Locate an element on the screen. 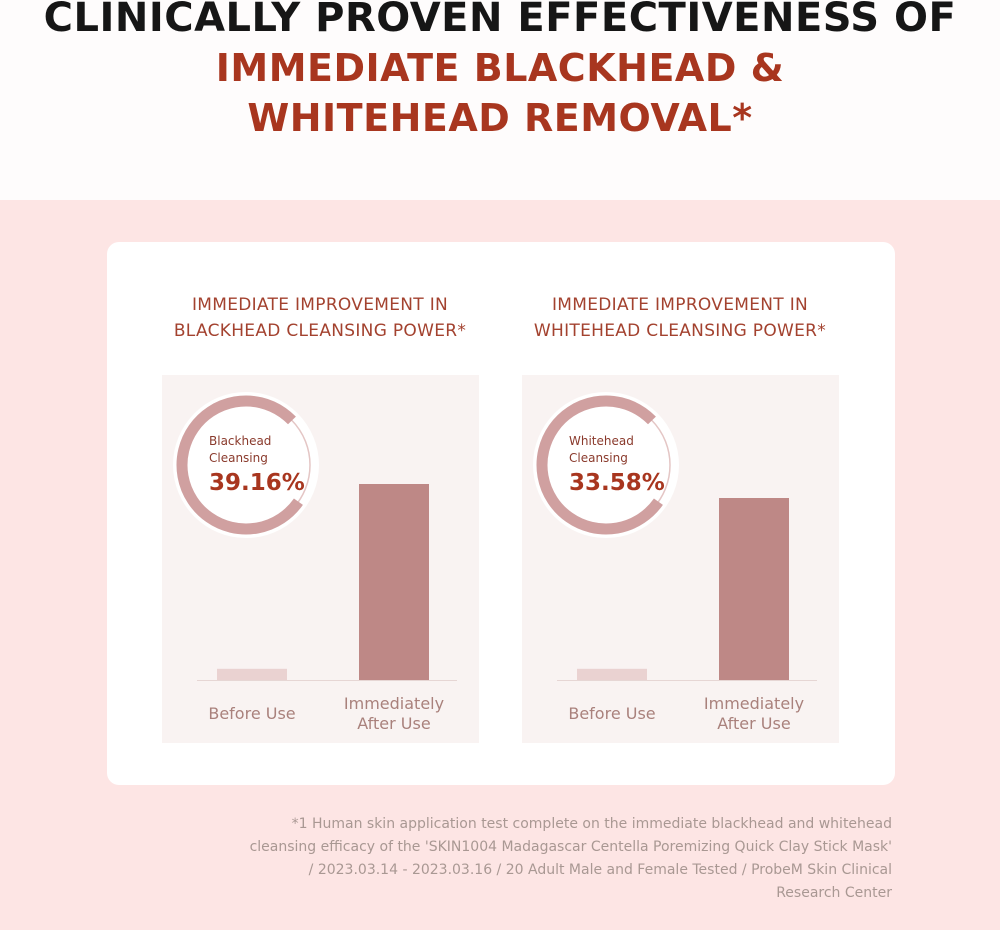 The width and height of the screenshot is (1000, 930). badge-value: 39.16% is located at coordinates (257, 483).